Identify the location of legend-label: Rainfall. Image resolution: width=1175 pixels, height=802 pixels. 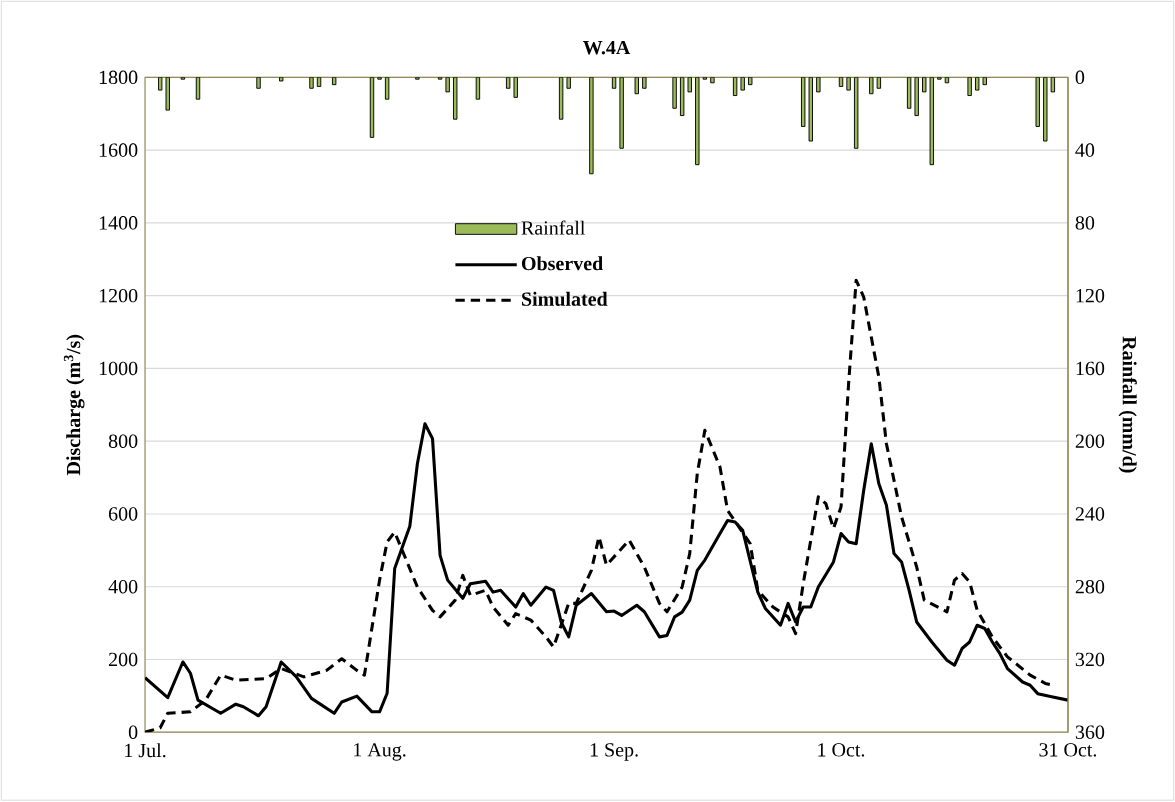
(553, 227).